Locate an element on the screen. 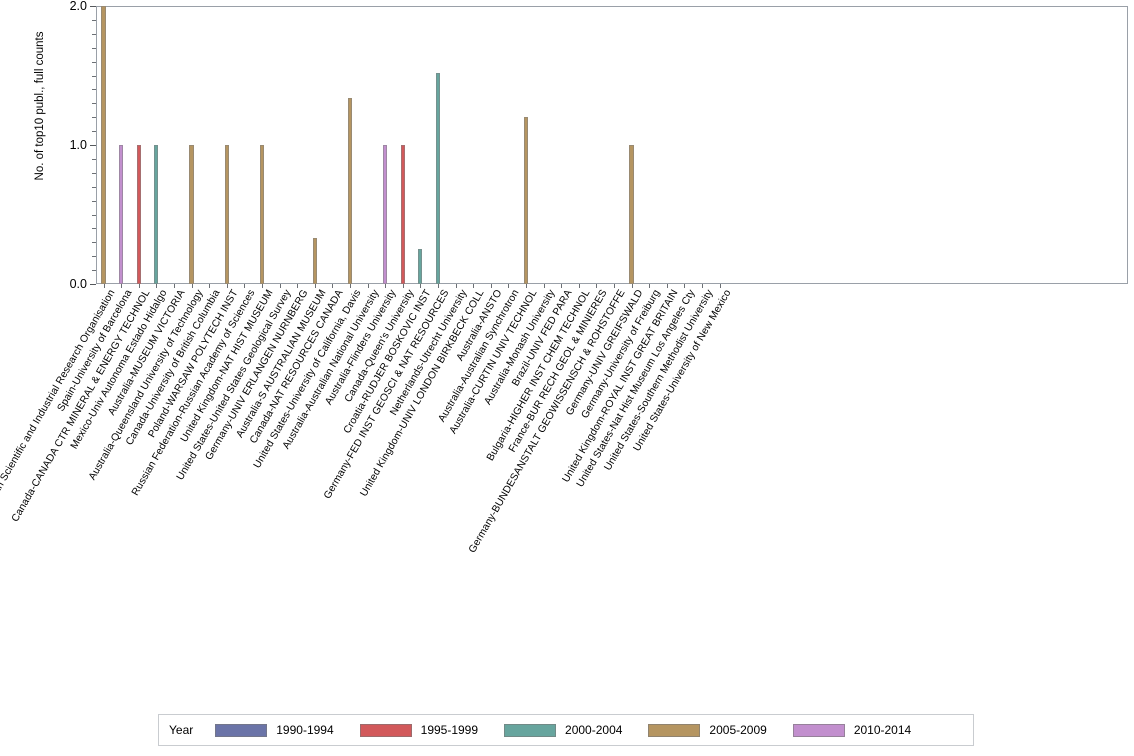 This screenshot has width=1134, height=756. legend-item-label: 2010-2014 is located at coordinates (882, 730).